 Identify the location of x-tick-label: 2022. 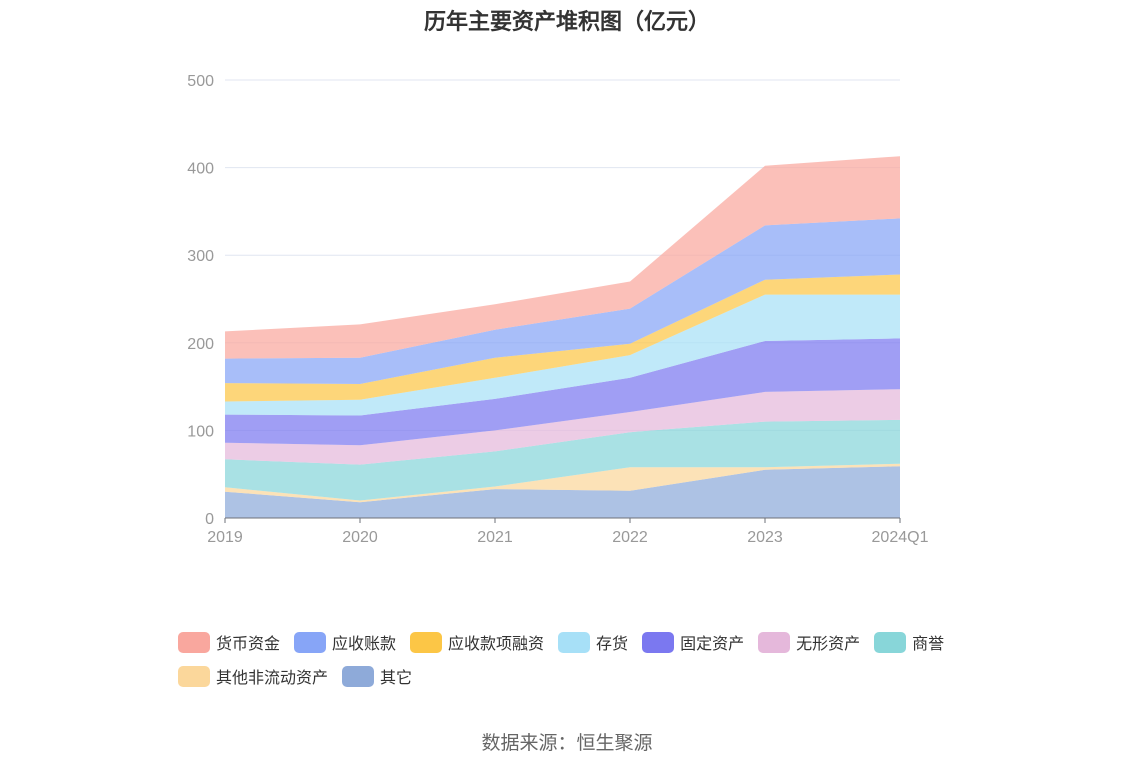
(630, 537).